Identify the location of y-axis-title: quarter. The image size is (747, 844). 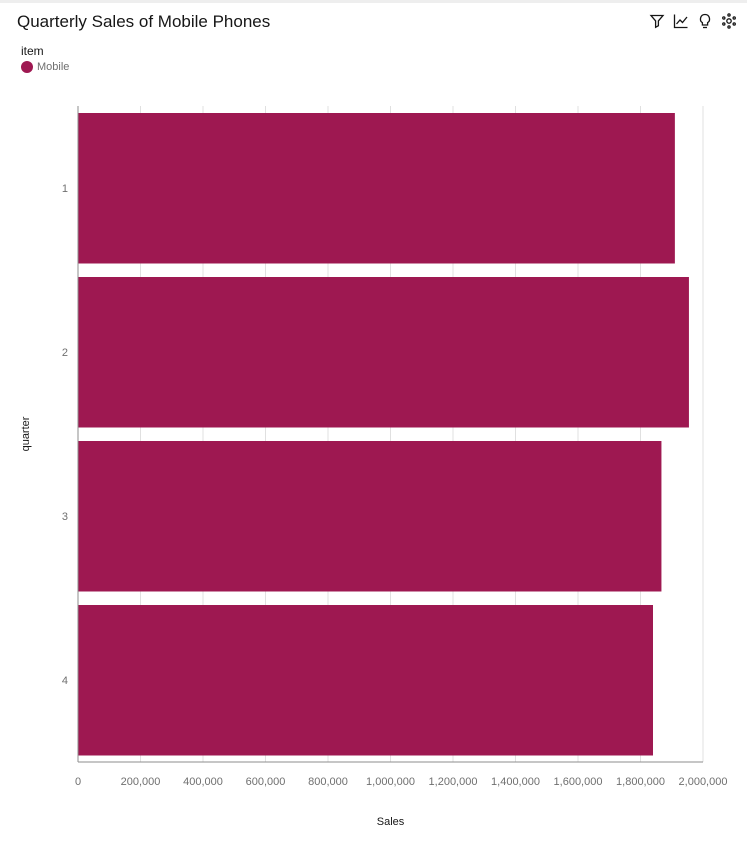
(26, 433).